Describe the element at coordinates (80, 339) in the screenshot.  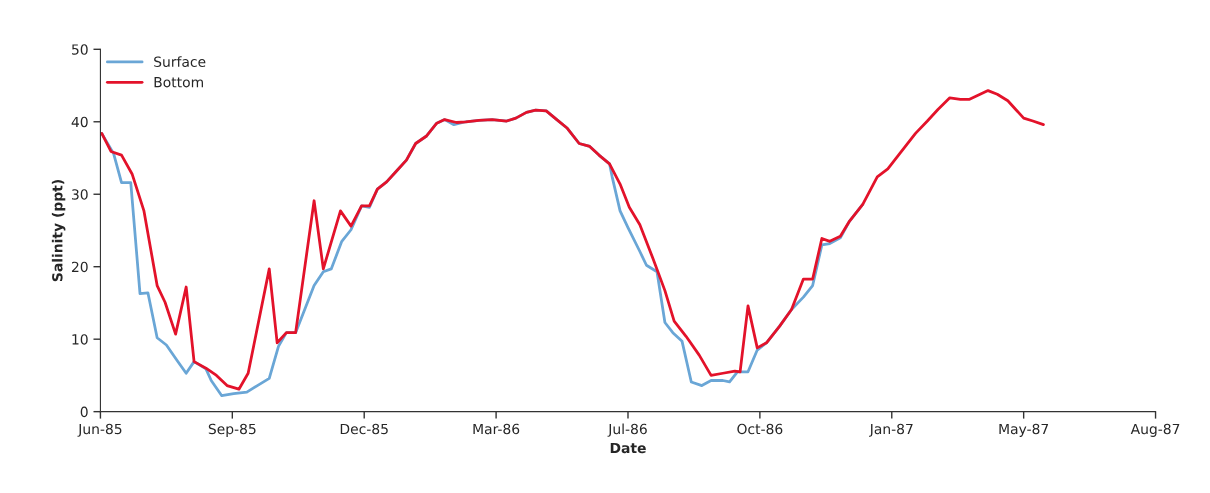
I see `y-tick-label: 10` at that location.